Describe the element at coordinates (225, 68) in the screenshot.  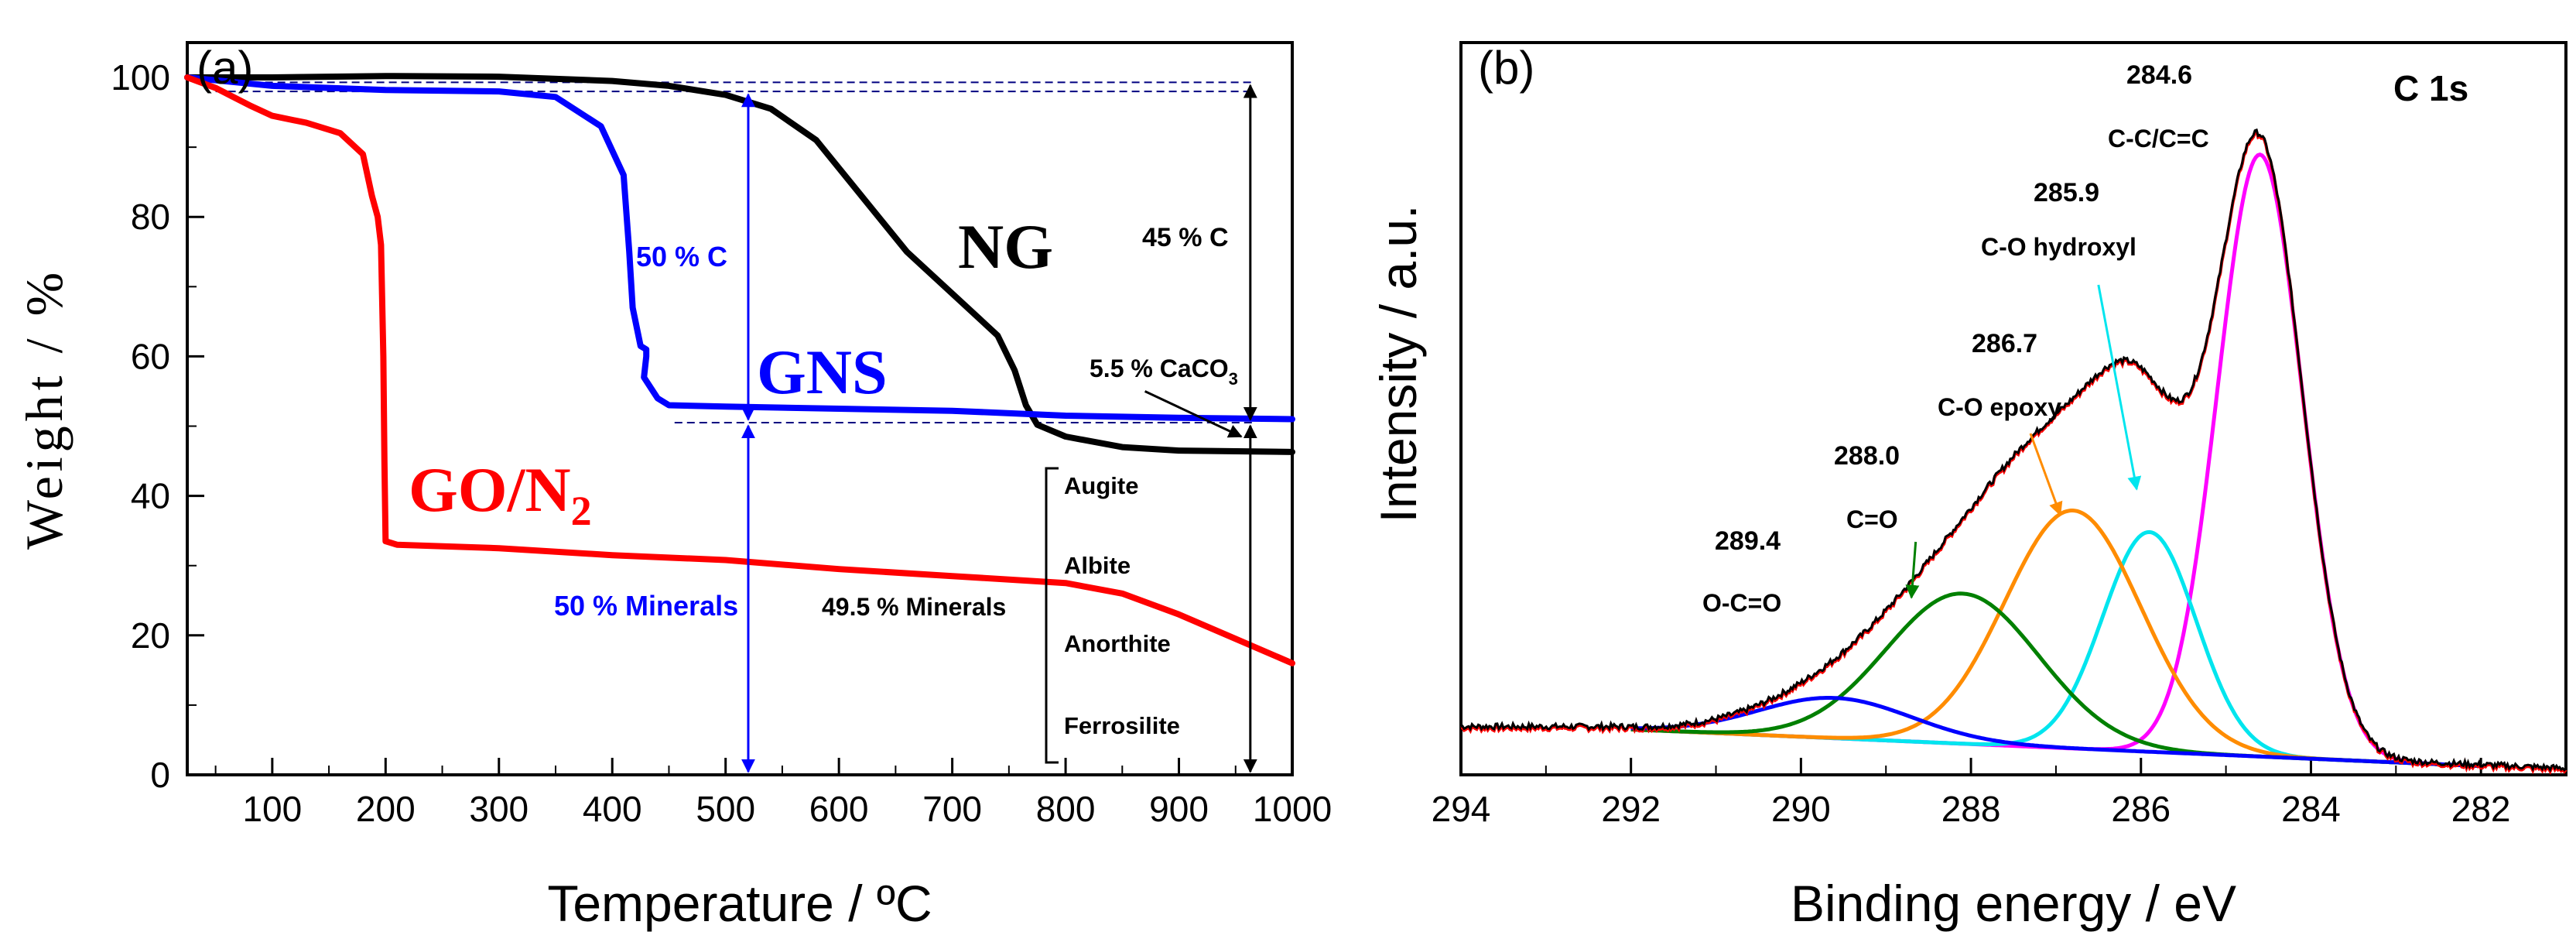
I see `panel-a-label: (a)` at that location.